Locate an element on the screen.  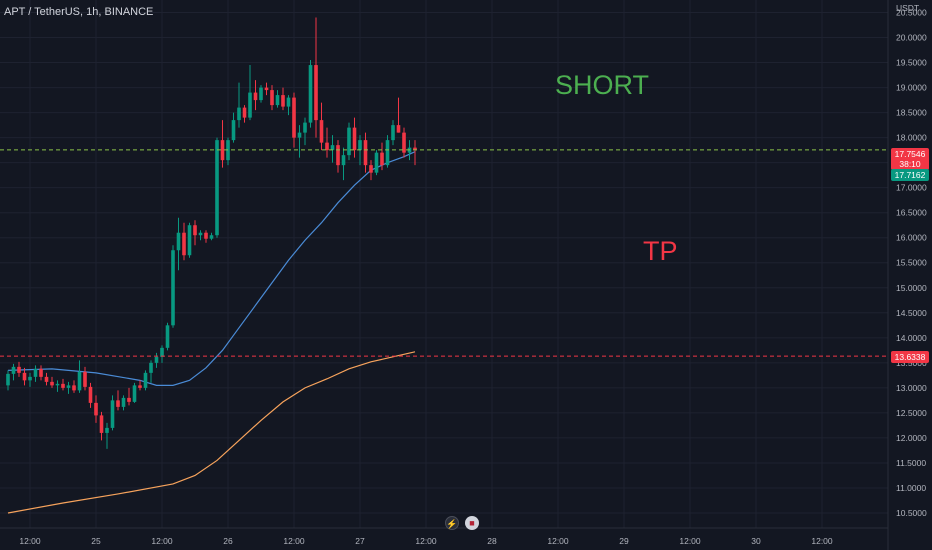
y-tick-label: 20.0000 is located at coordinates (911, 38).